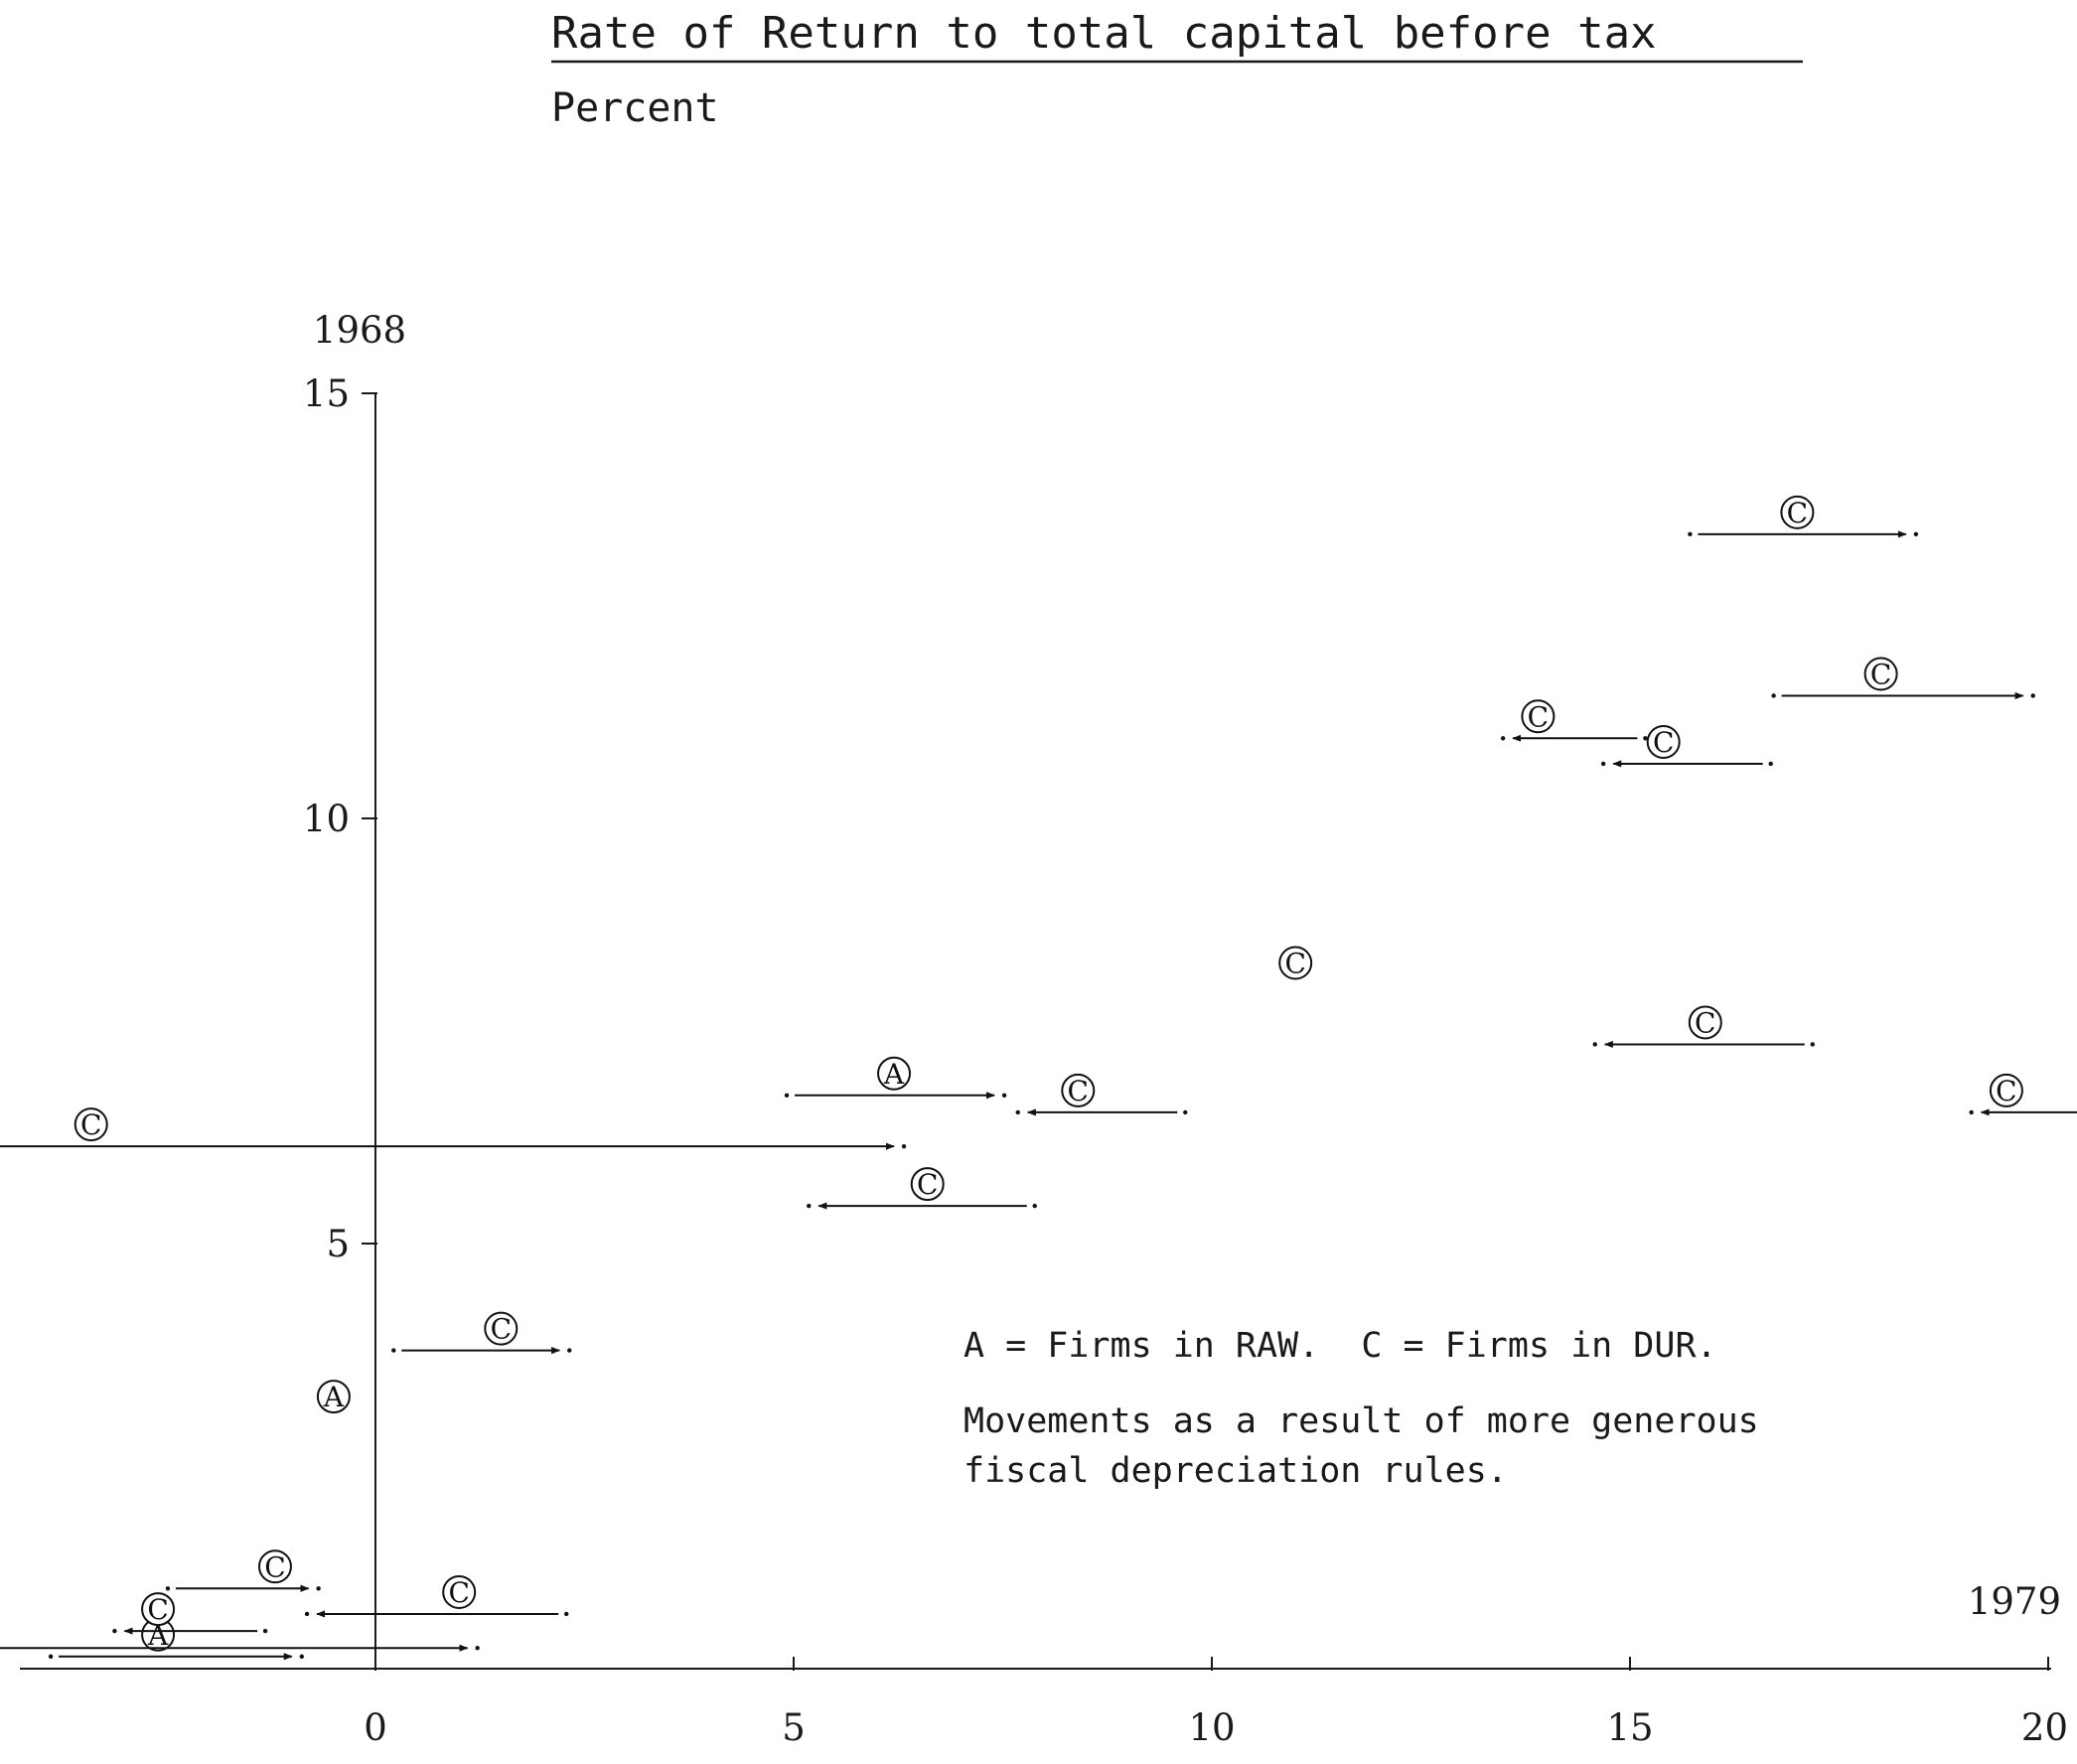 The width and height of the screenshot is (2077, 1764). I want to click on x-tick-label: 10, so click(1211, 1727).